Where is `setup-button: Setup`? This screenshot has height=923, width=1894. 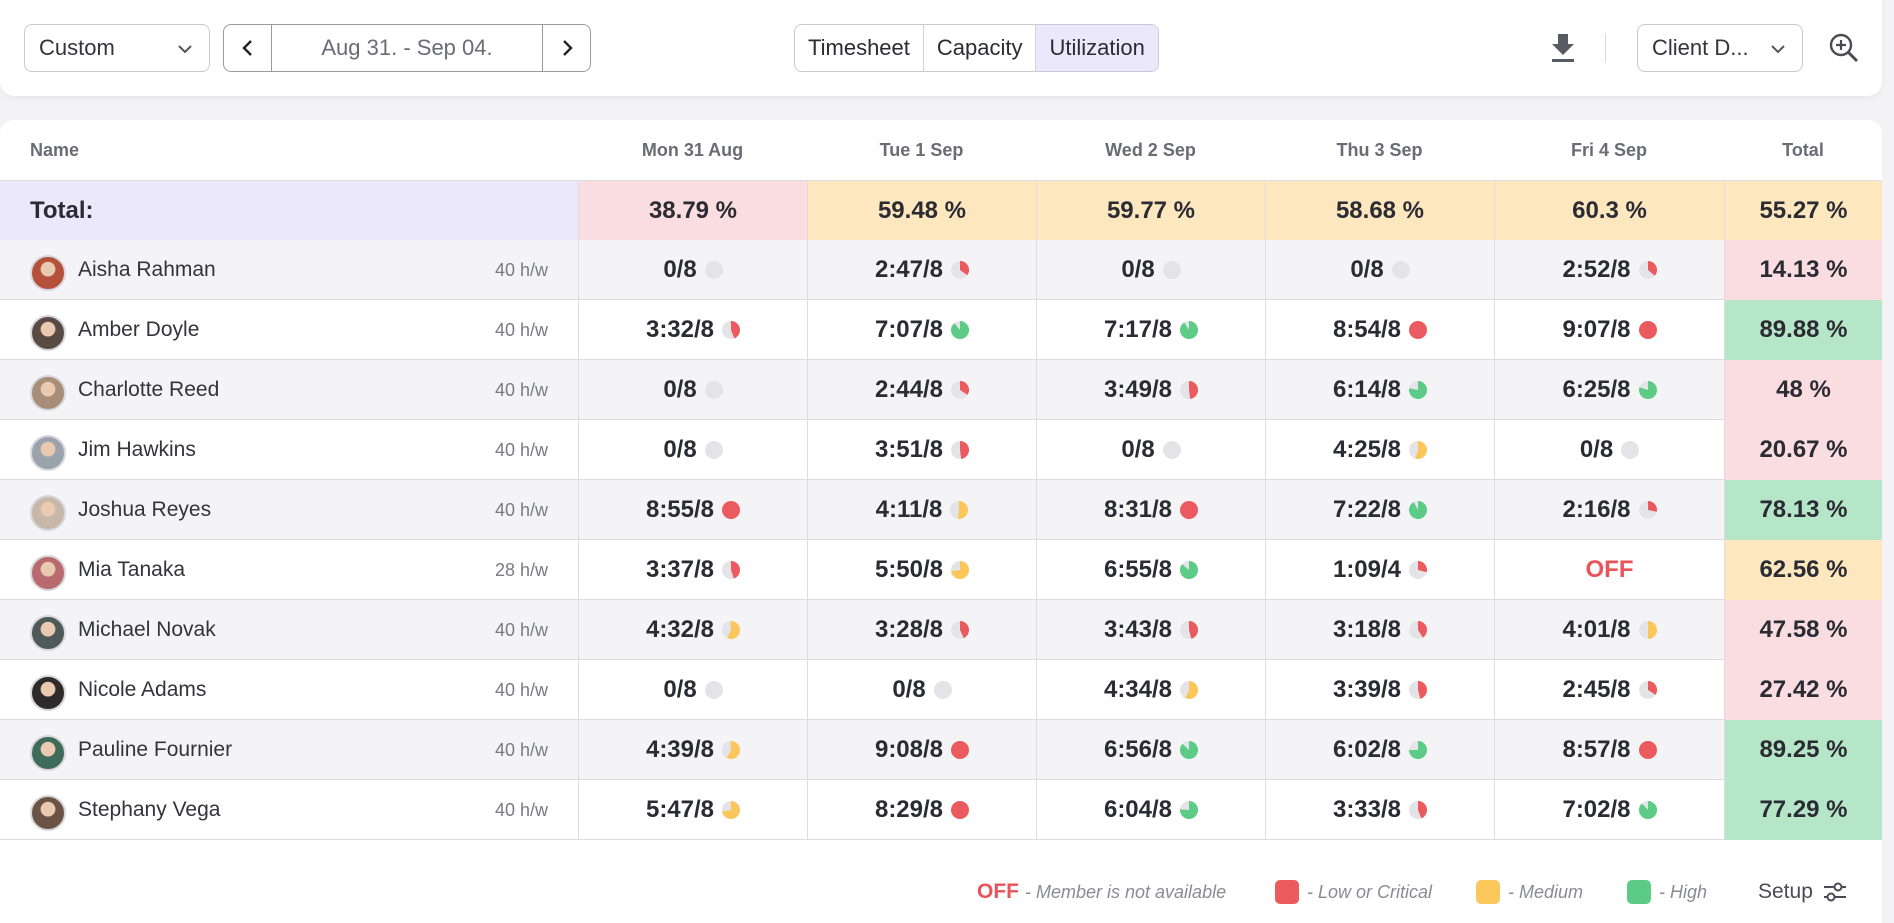 setup-button: Setup is located at coordinates (1802, 892).